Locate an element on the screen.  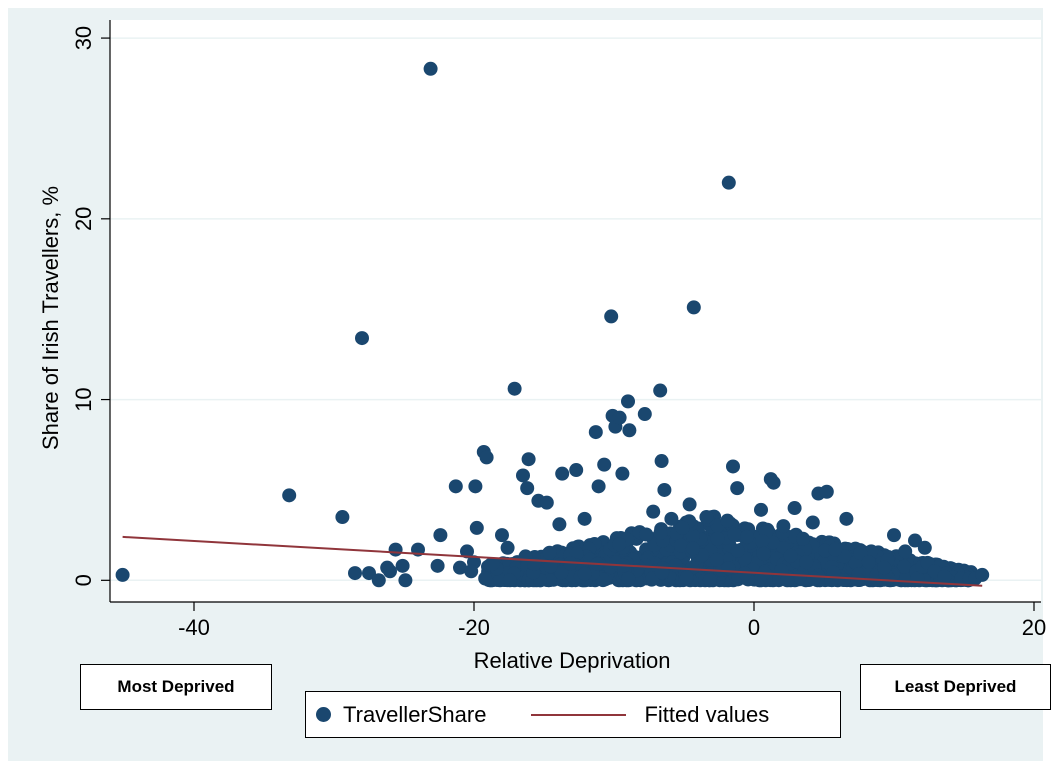
x-axis-title: Relative Deprivation is located at coordinates (572, 660).